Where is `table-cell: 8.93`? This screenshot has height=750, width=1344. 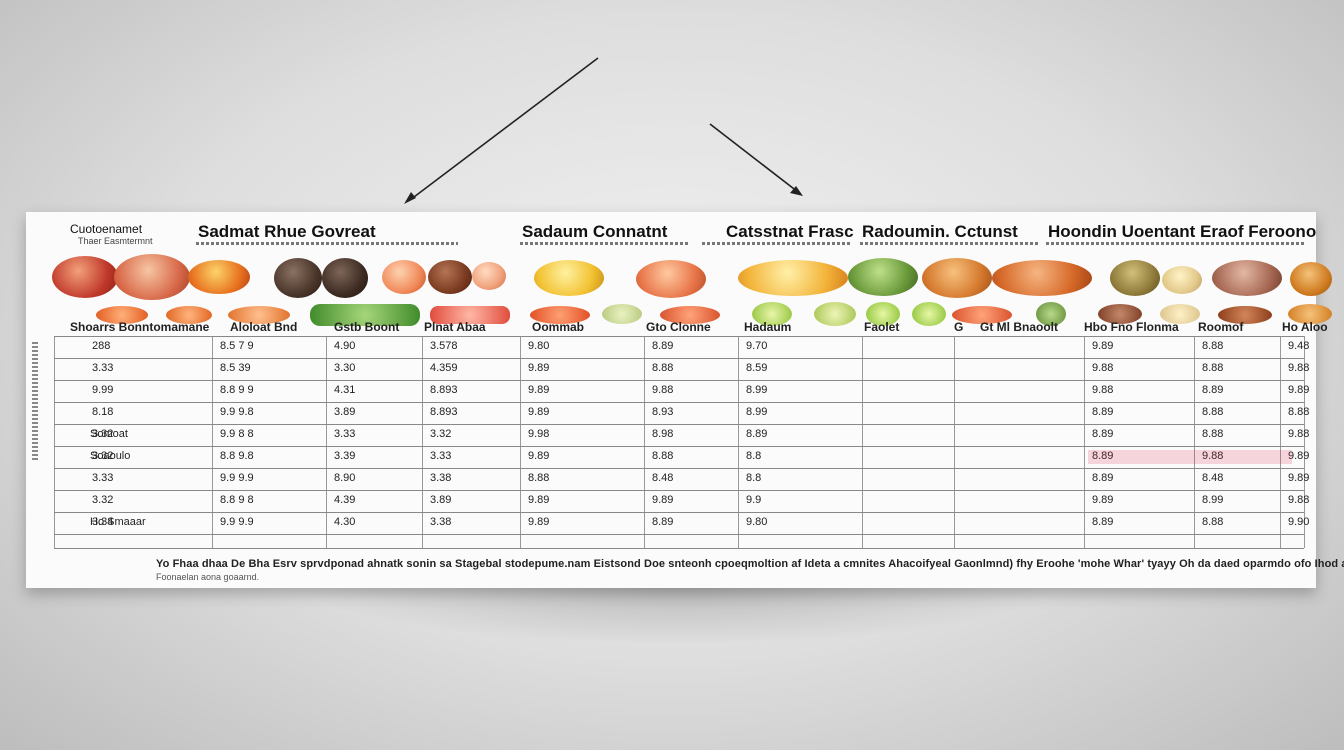
table-cell: 8.93 is located at coordinates (663, 412).